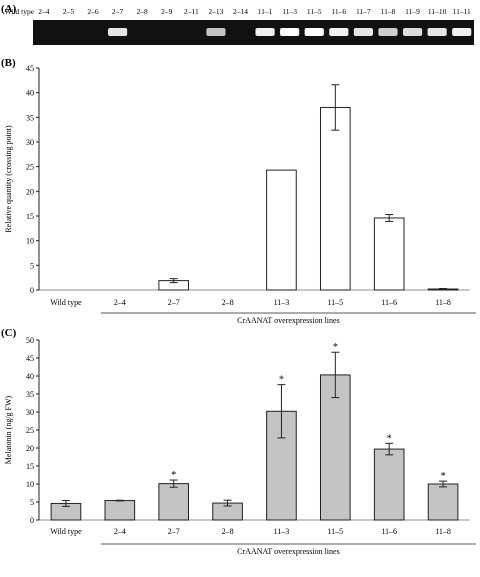  Describe the element at coordinates (8, 179) in the screenshot. I see `y-axis-title: Relative quantity (crossing point)` at that location.